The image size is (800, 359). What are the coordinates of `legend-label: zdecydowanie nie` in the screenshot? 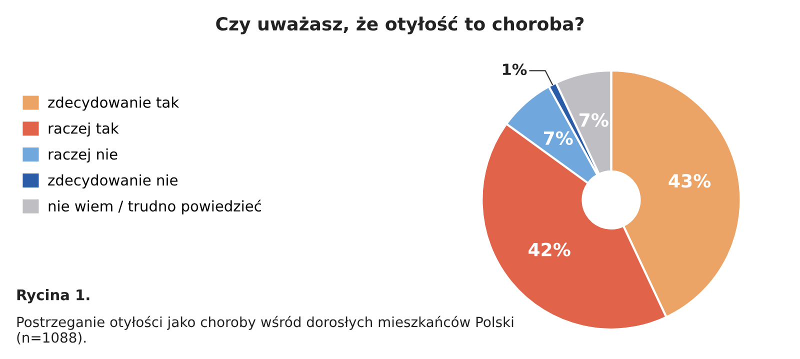 It's located at (113, 181).